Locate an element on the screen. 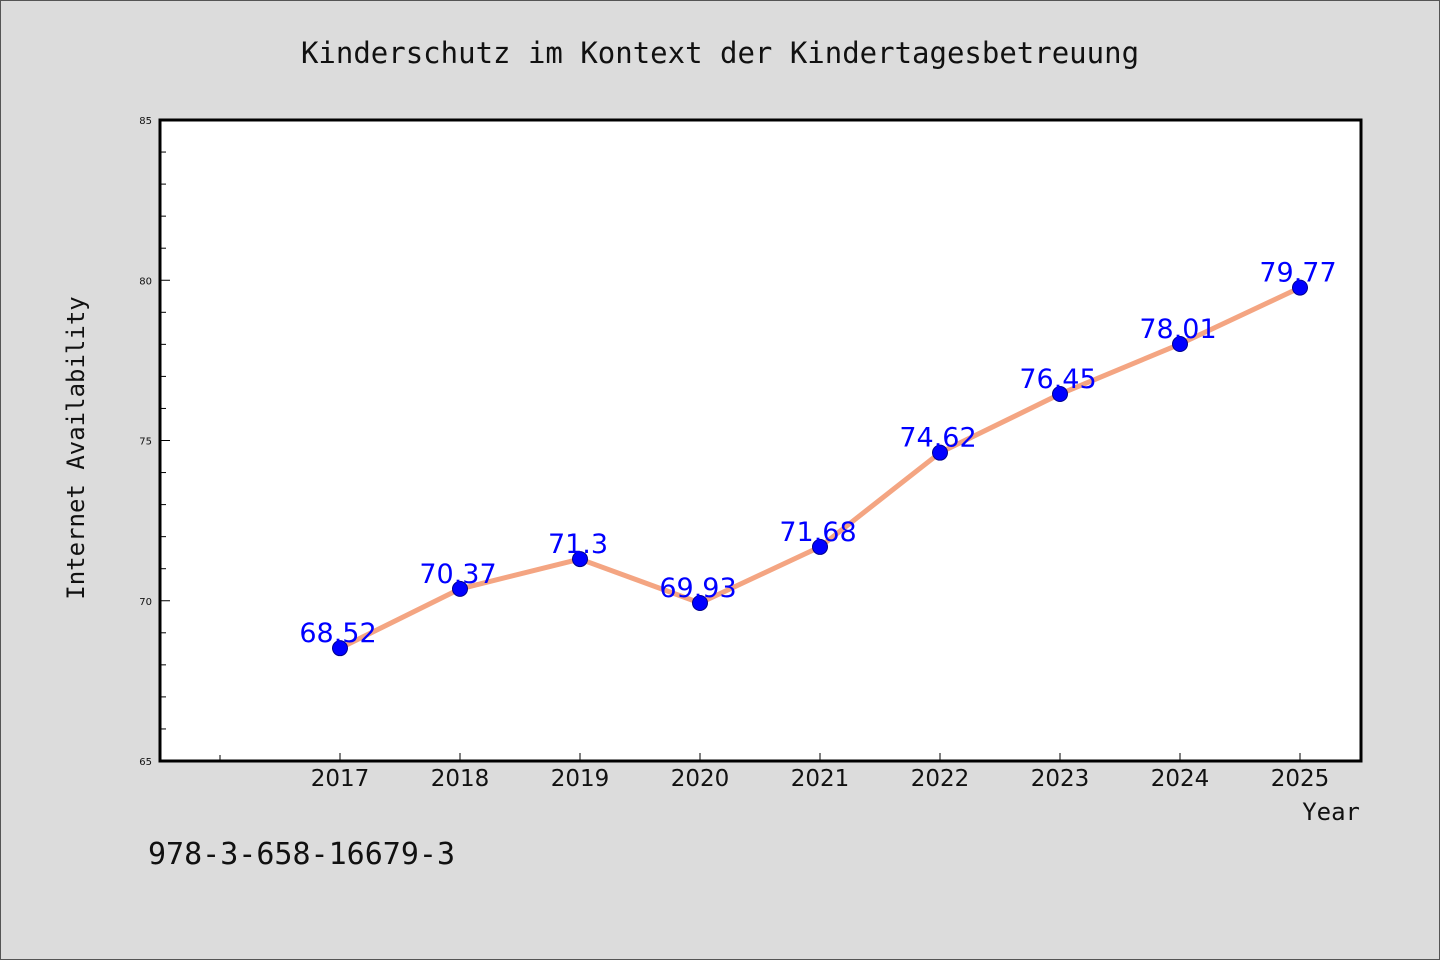 Image resolution: width=1440 pixels, height=960 pixels. x-axis-label: Year is located at coordinates (1331, 812).